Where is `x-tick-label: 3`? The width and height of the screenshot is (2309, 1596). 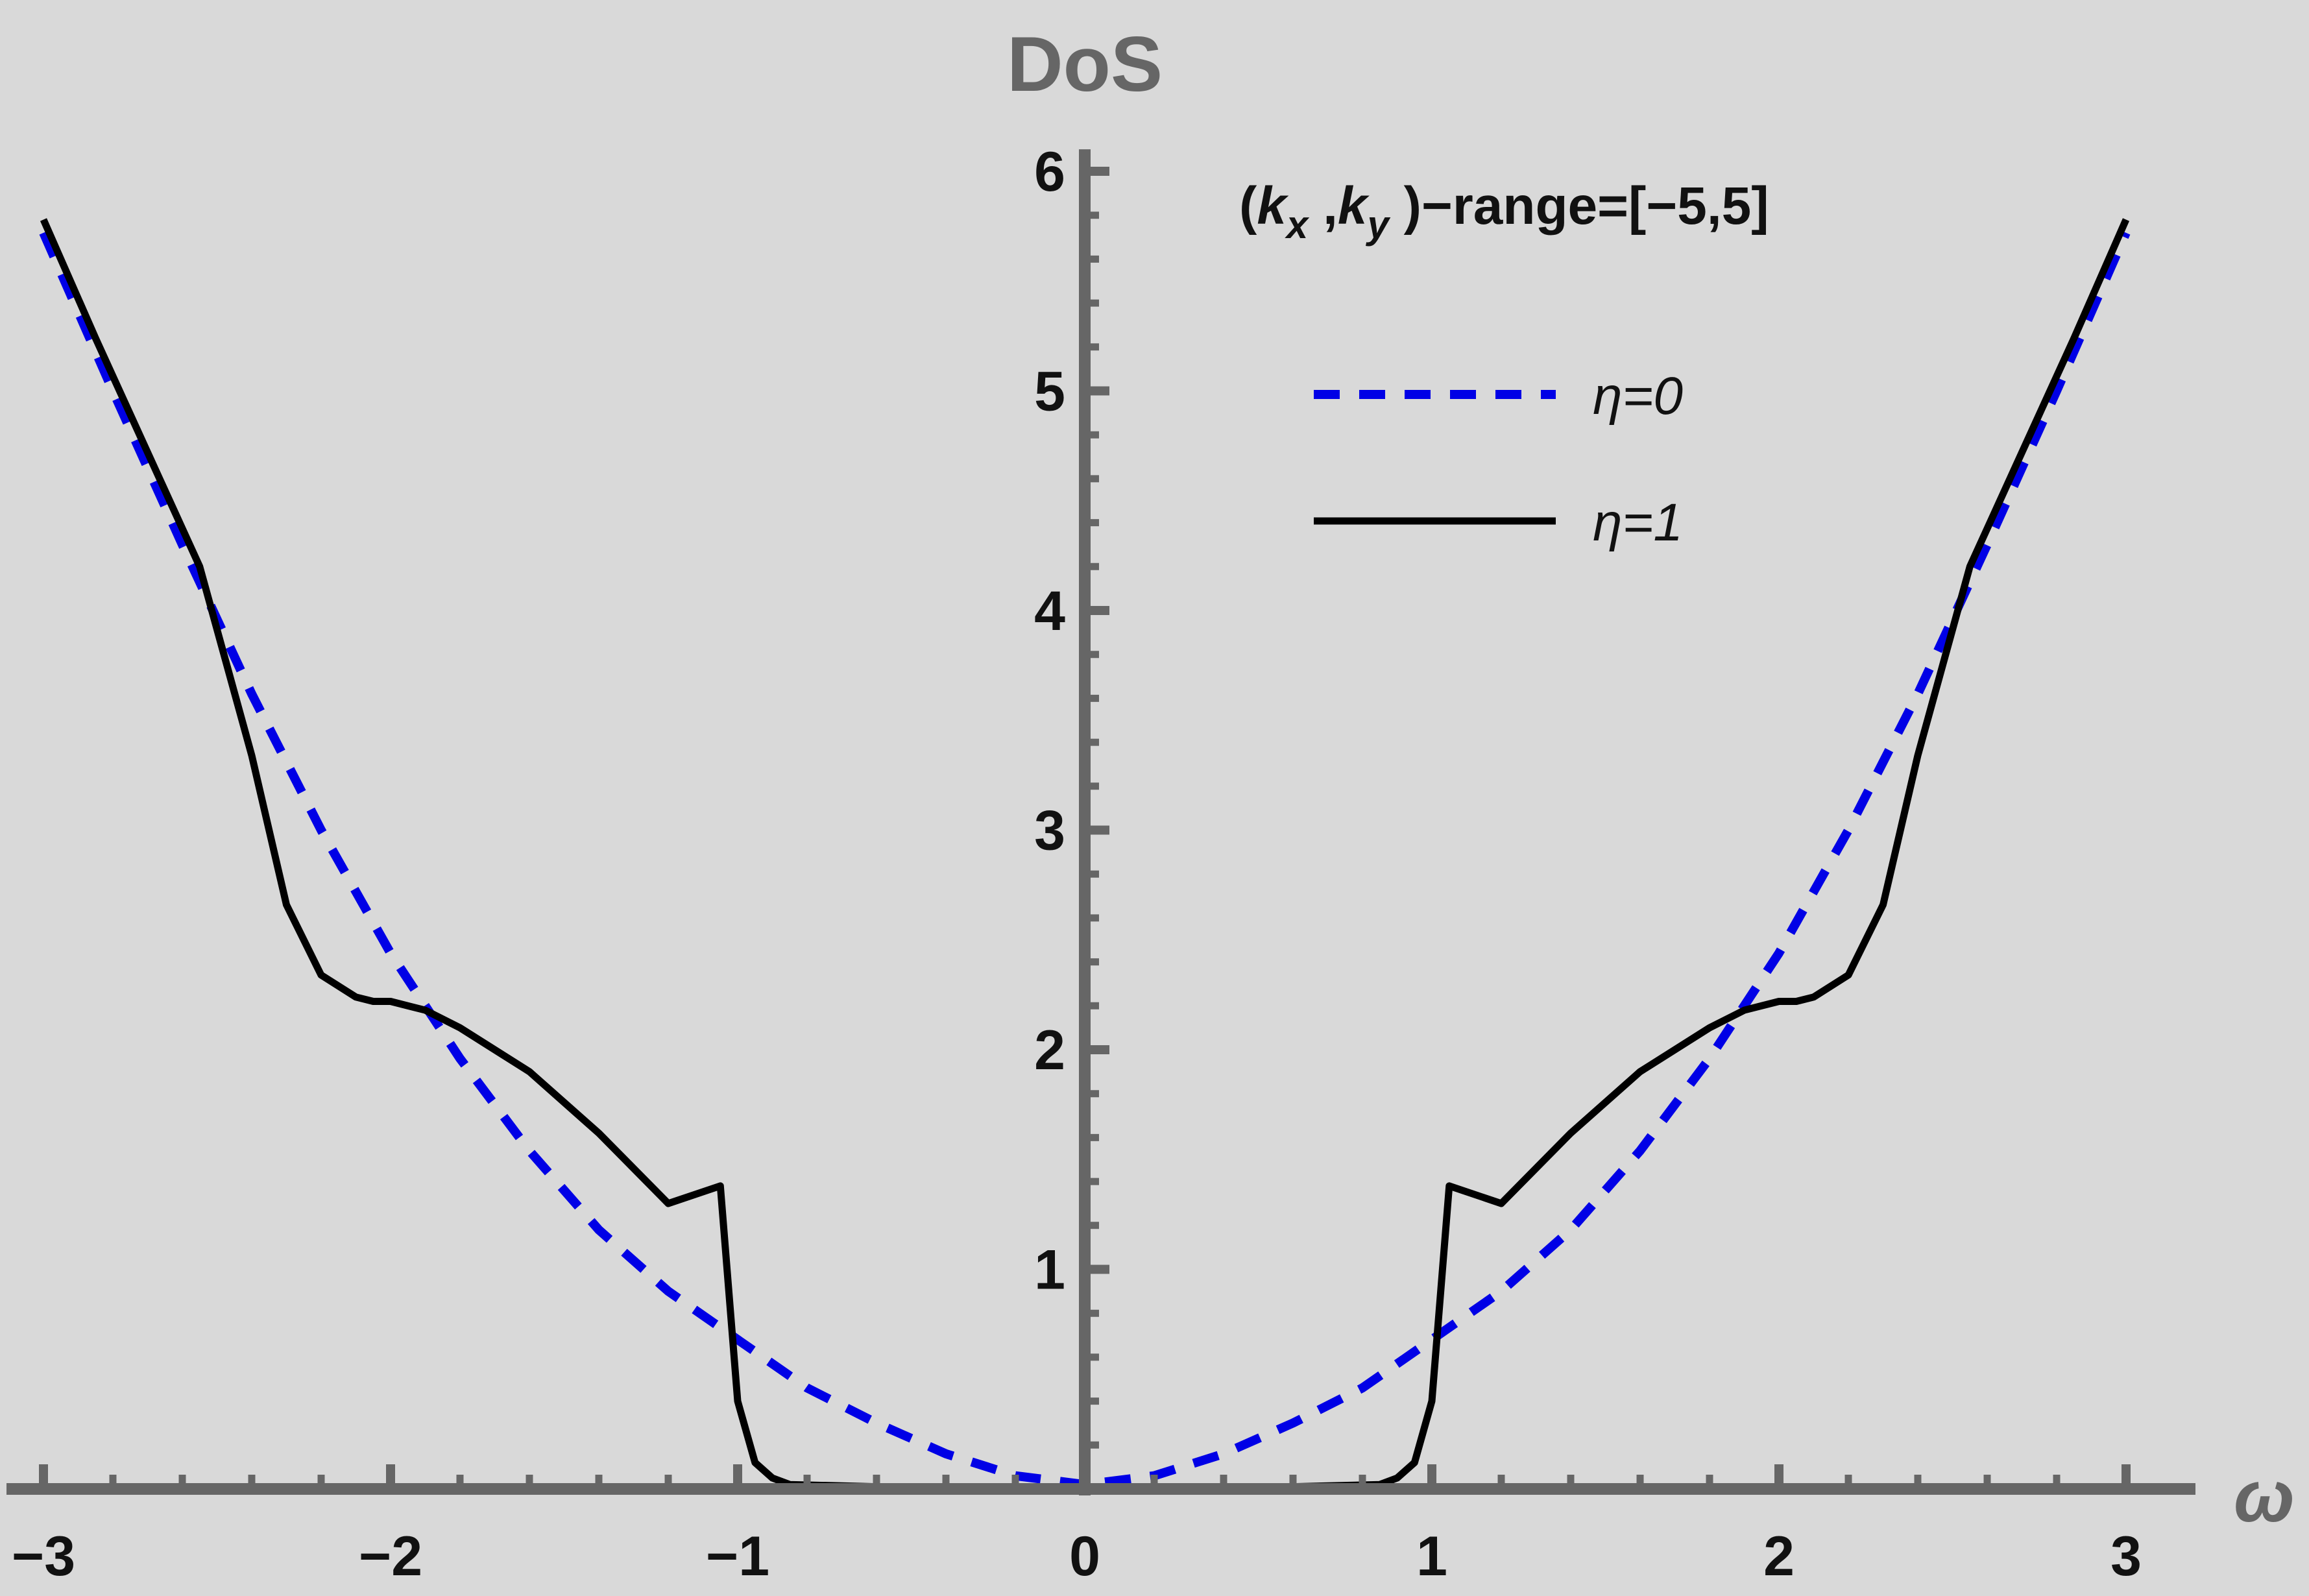
x-tick-label: 3 is located at coordinates (2126, 1557).